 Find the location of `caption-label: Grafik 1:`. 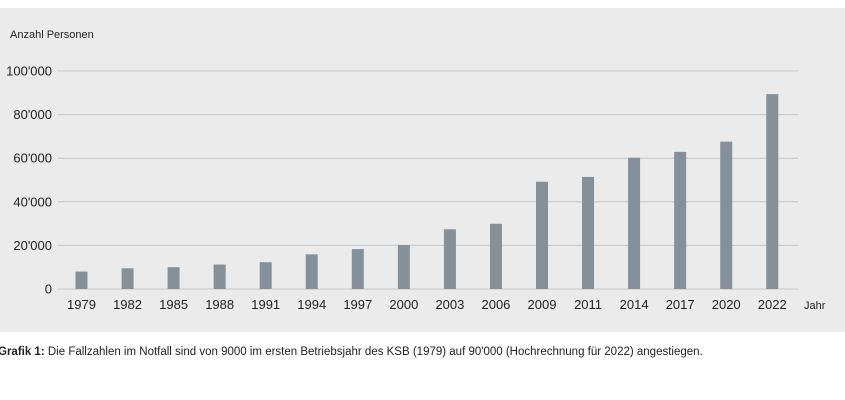

caption-label: Grafik 1: is located at coordinates (22, 352).